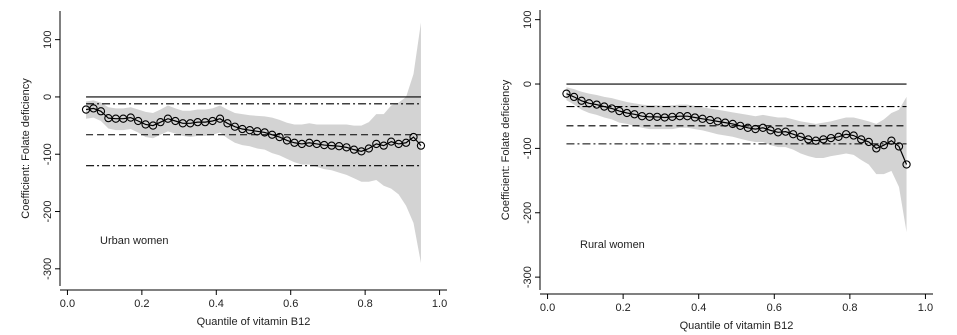  Describe the element at coordinates (134, 241) in the screenshot. I see `annotation: Urban women` at that location.